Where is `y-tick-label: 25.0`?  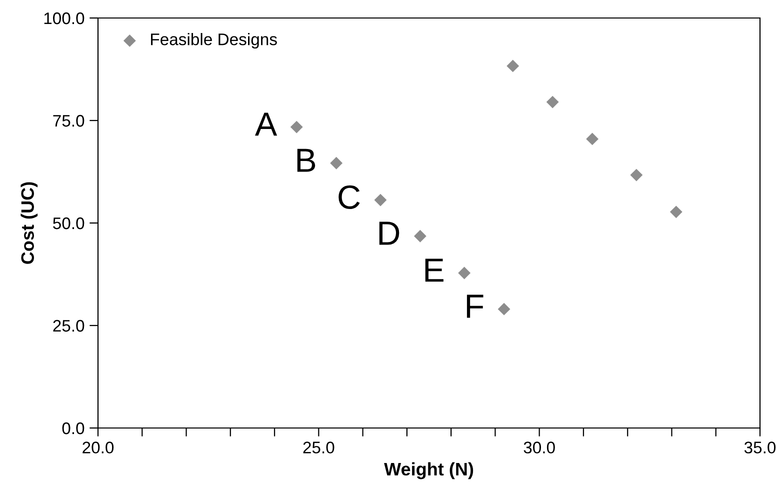
y-tick-label: 25.0 is located at coordinates (68, 326).